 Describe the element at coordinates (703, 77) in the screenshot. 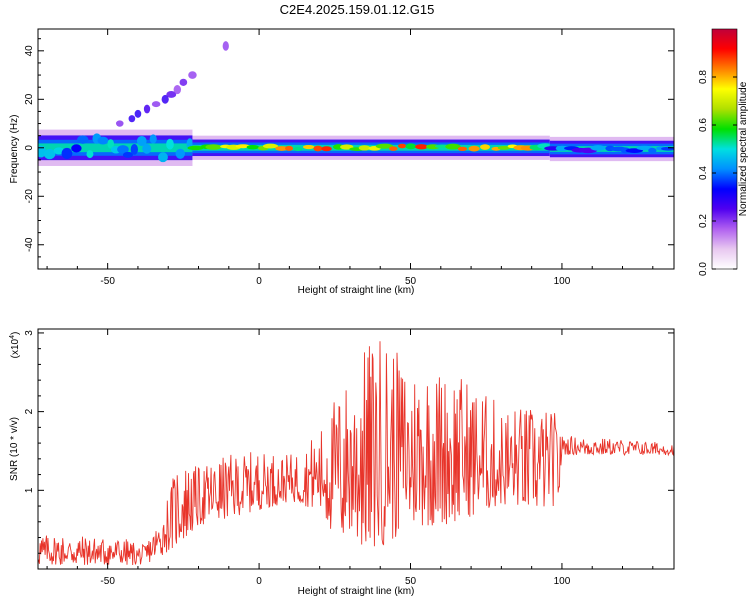

I see `colorbar-tick-label: 0.8` at that location.